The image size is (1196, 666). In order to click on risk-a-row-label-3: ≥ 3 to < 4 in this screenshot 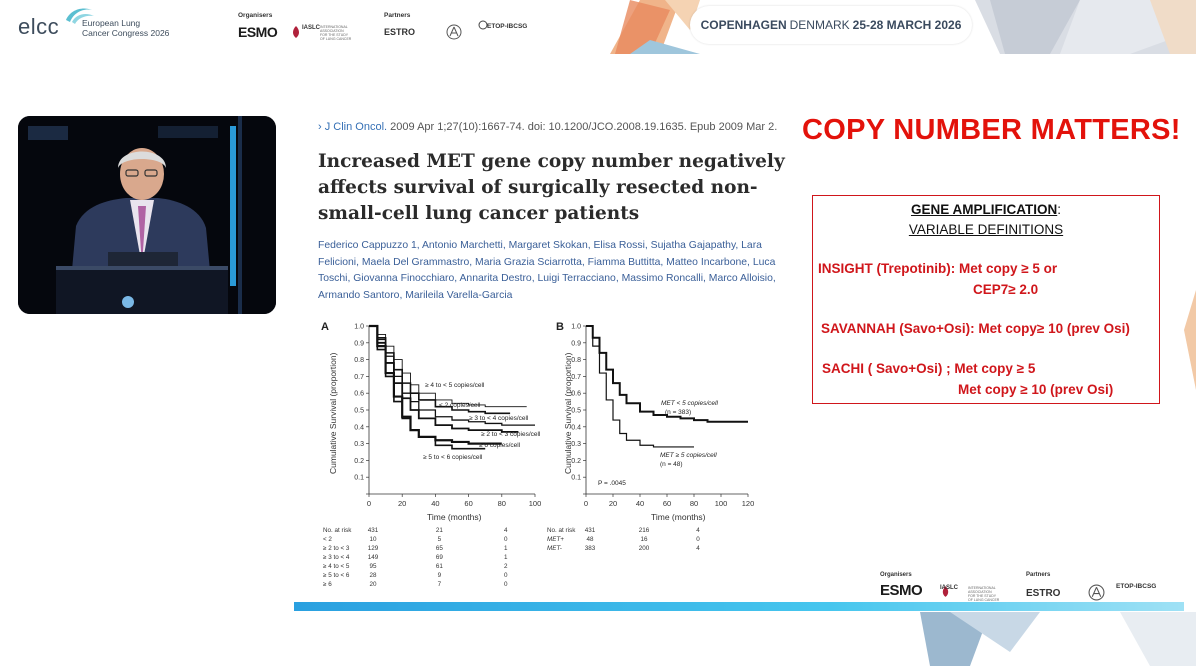, I will do `click(336, 557)`.